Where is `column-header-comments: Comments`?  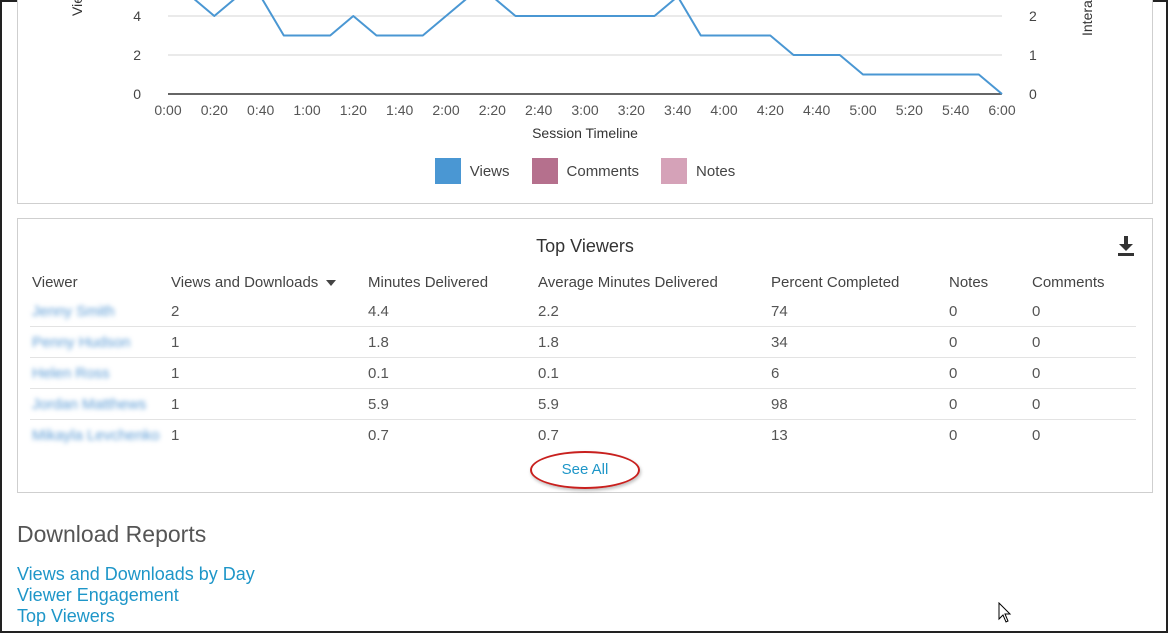
column-header-comments: Comments is located at coordinates (1068, 282).